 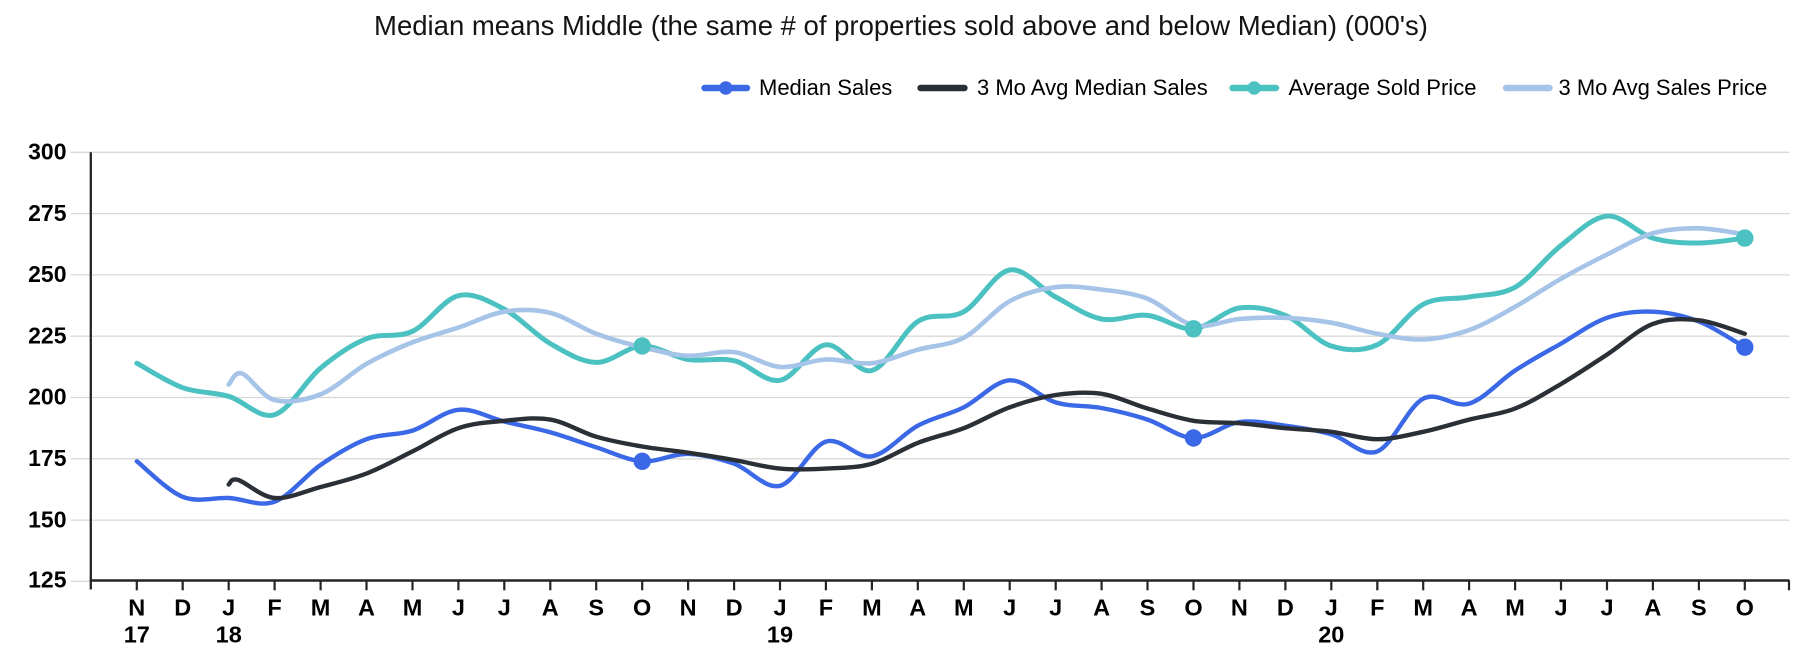 What do you see at coordinates (1092, 87) in the screenshot?
I see `svg-text: 3 Mo Avg Median Sales` at bounding box center [1092, 87].